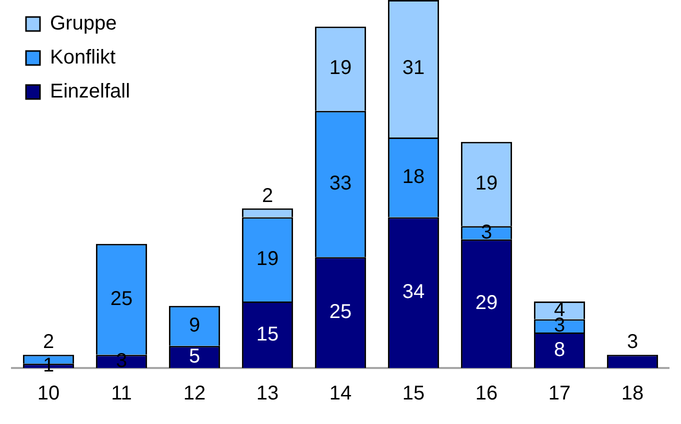 Image resolution: width=681 pixels, height=424 pixels. I want to click on data-label: 18, so click(413, 177).